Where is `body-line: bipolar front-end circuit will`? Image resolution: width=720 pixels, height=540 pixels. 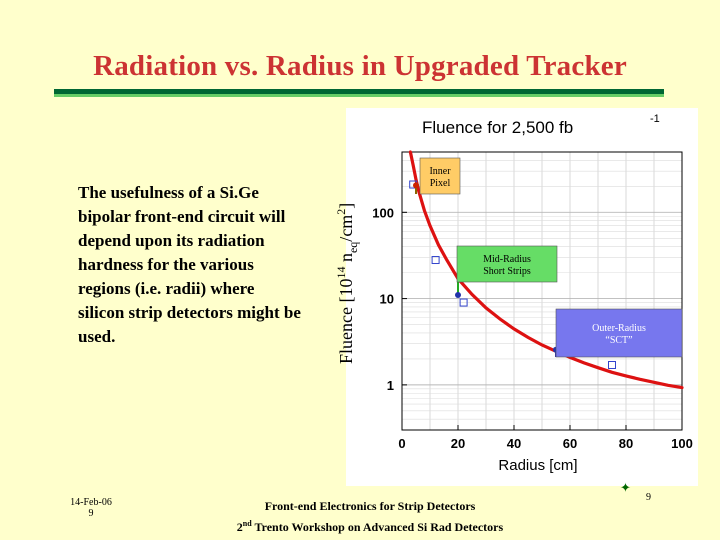
body-line: bipolar front-end circuit will is located at coordinates (182, 216).